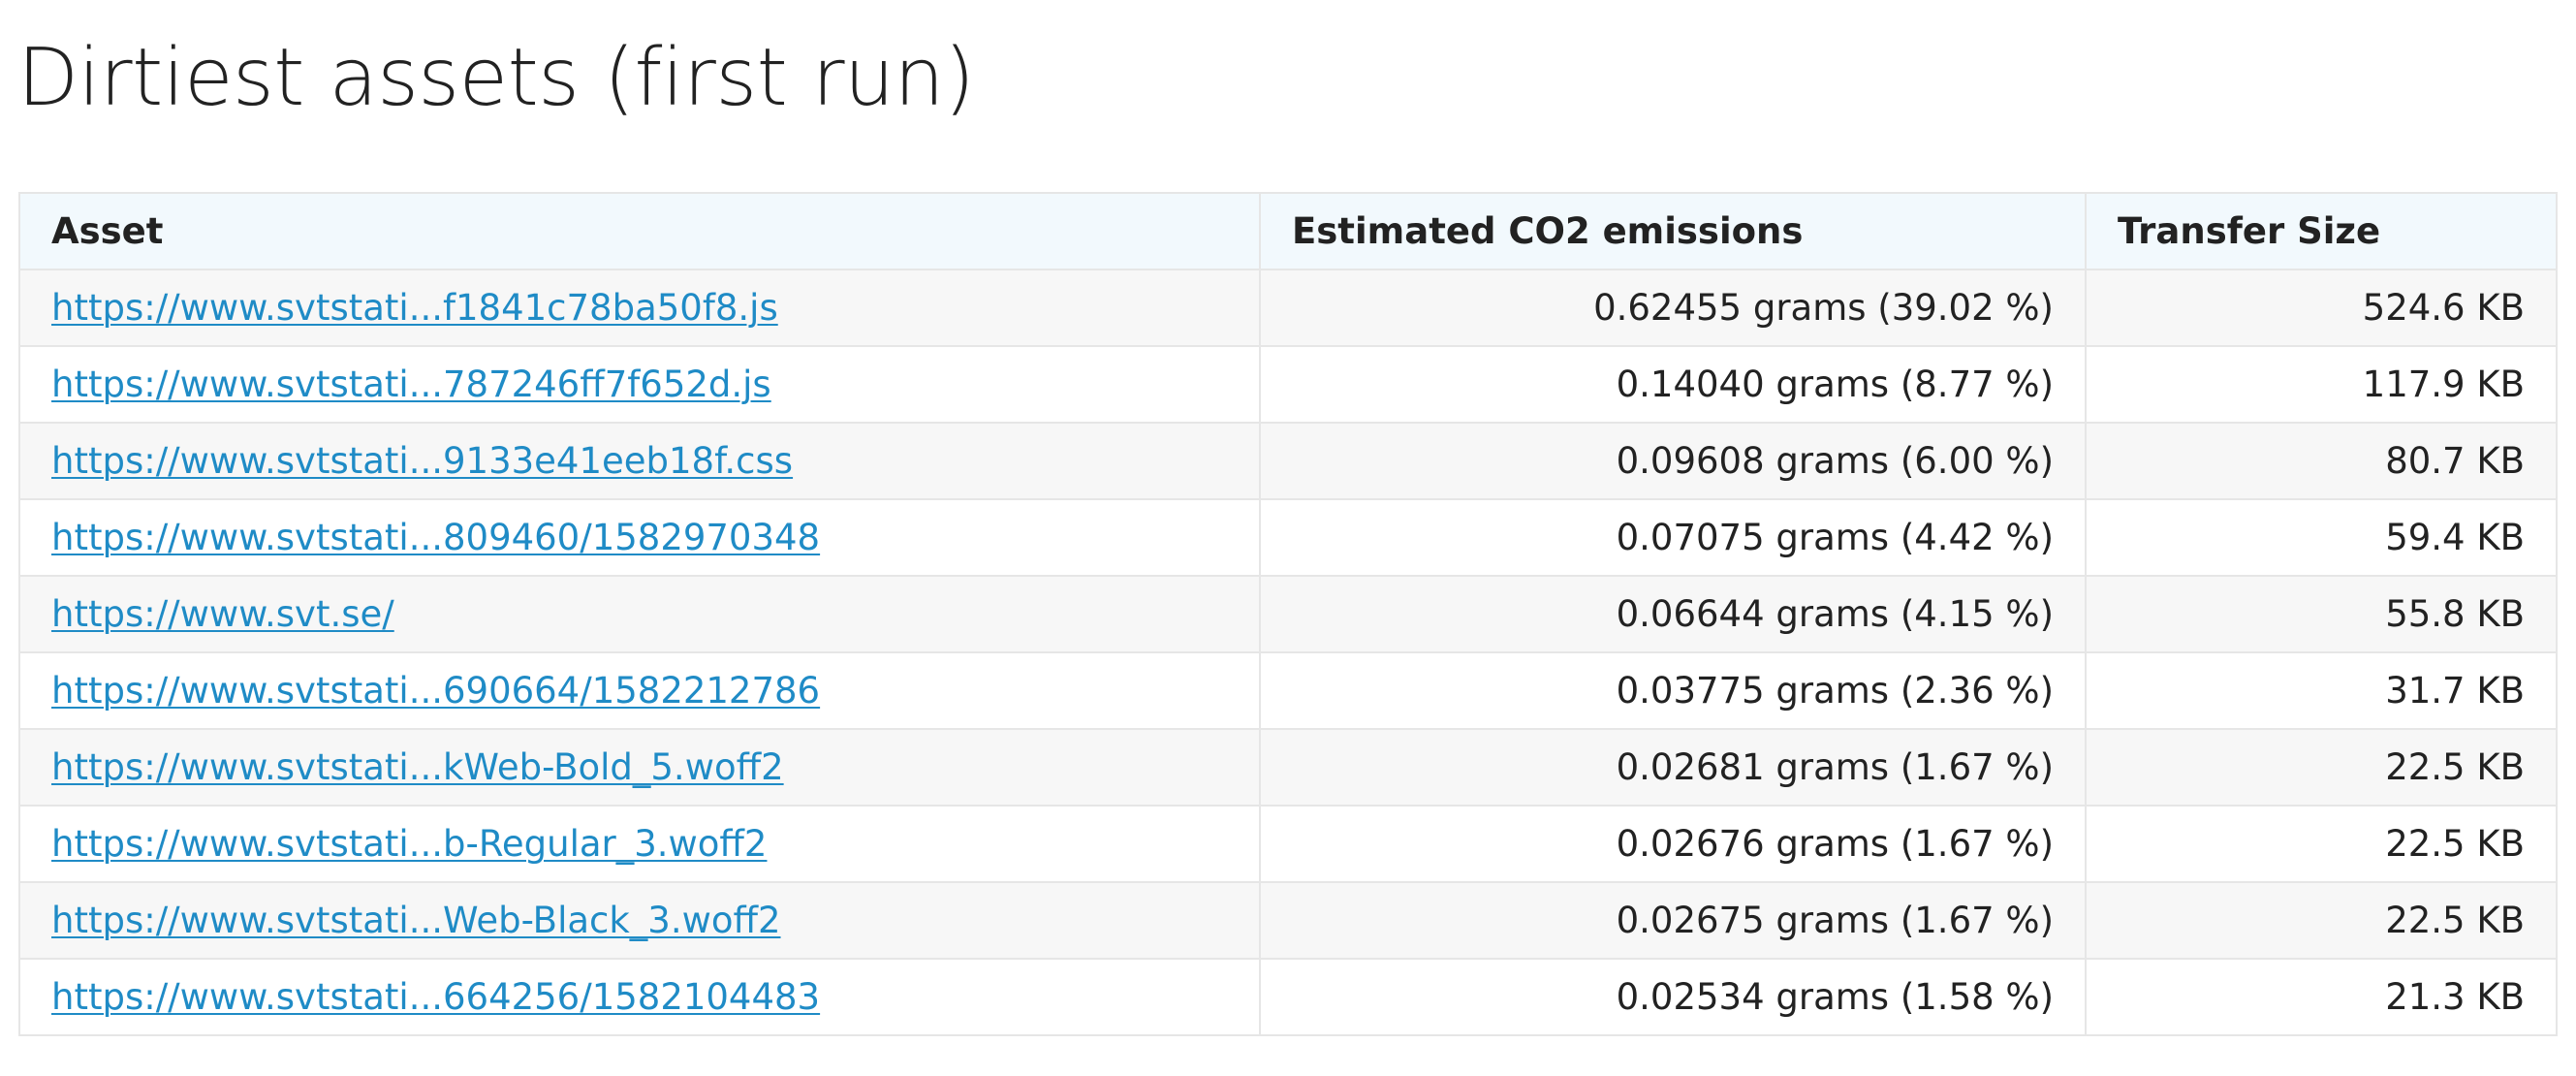 This screenshot has width=2576, height=1076. What do you see at coordinates (436, 537) in the screenshot?
I see `asset-link: https://www.svtstati...809460/1582970348` at bounding box center [436, 537].